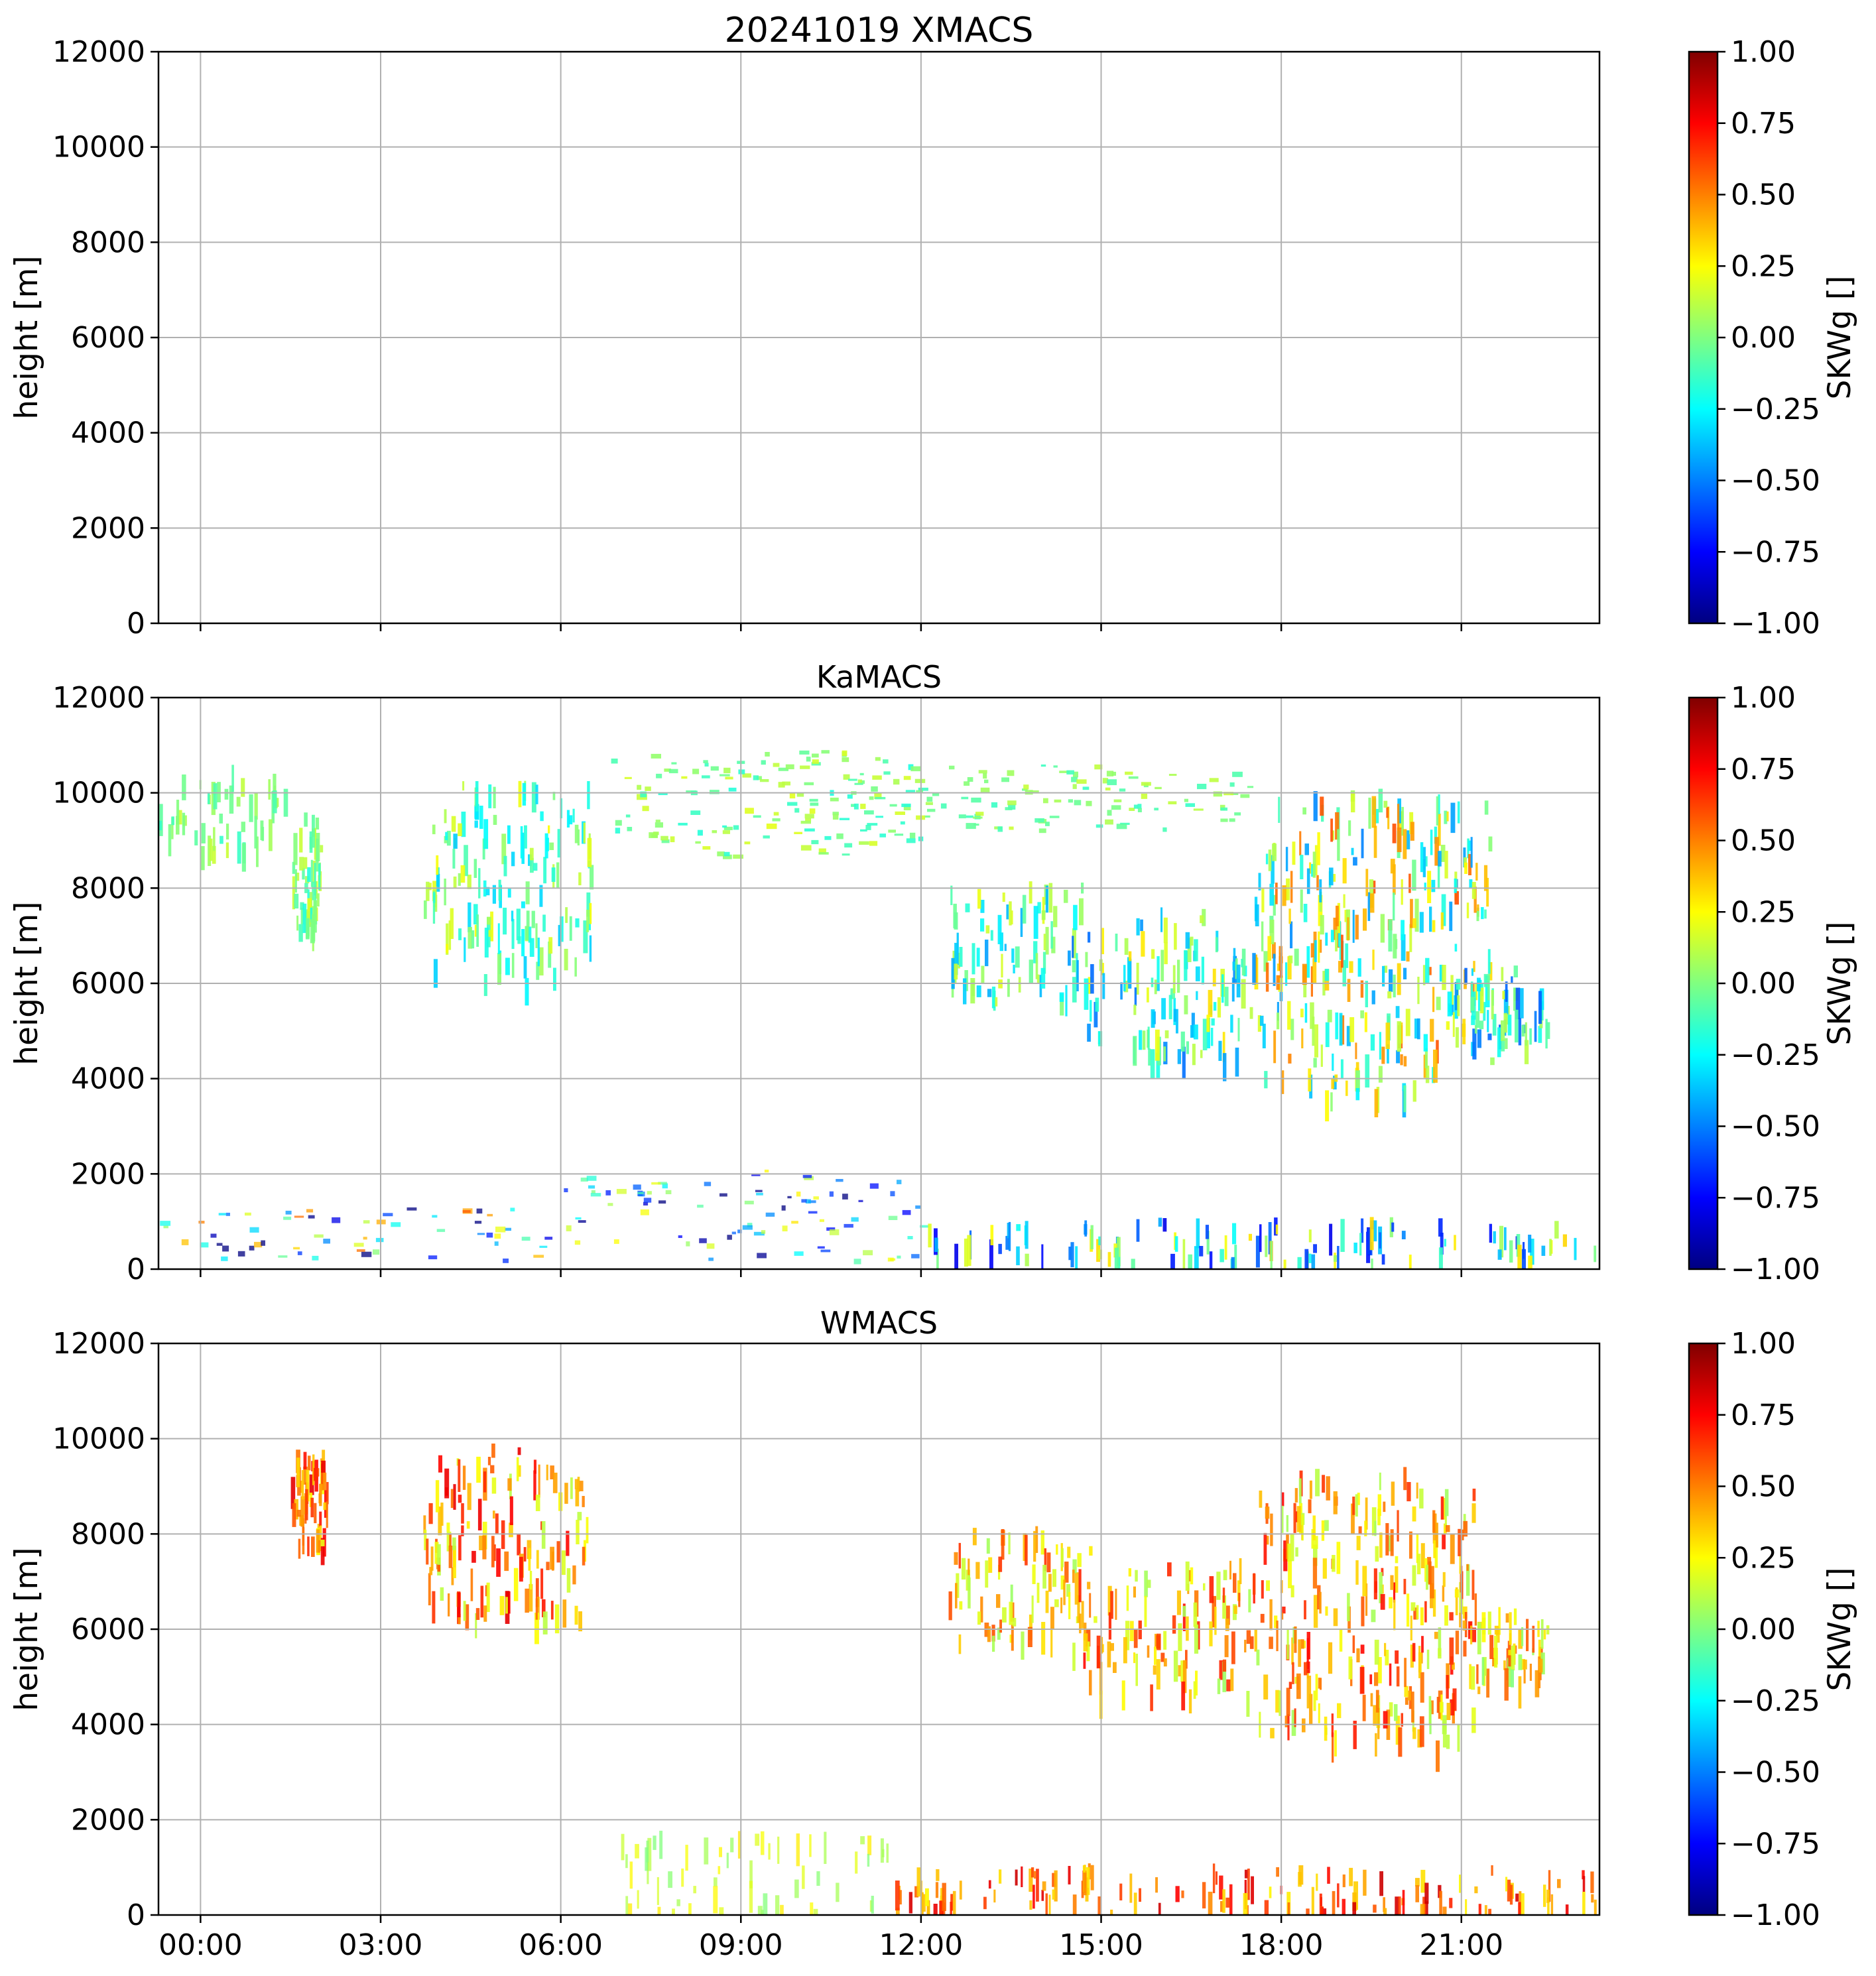 This screenshot has width=1876, height=1976. Describe the element at coordinates (921, 1945) in the screenshot. I see `x-tick-label: 12:00` at that location.